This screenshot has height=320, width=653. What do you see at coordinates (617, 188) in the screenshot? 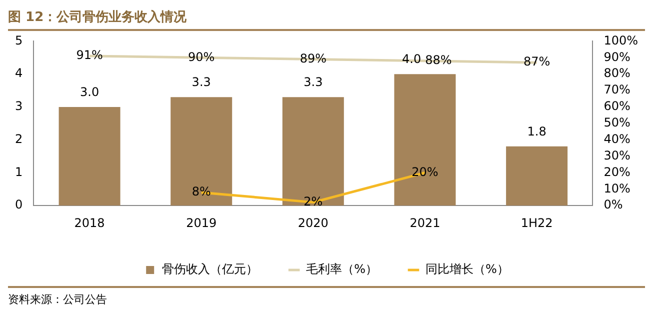
I see `y2-tick-label: 10%` at bounding box center [617, 188].